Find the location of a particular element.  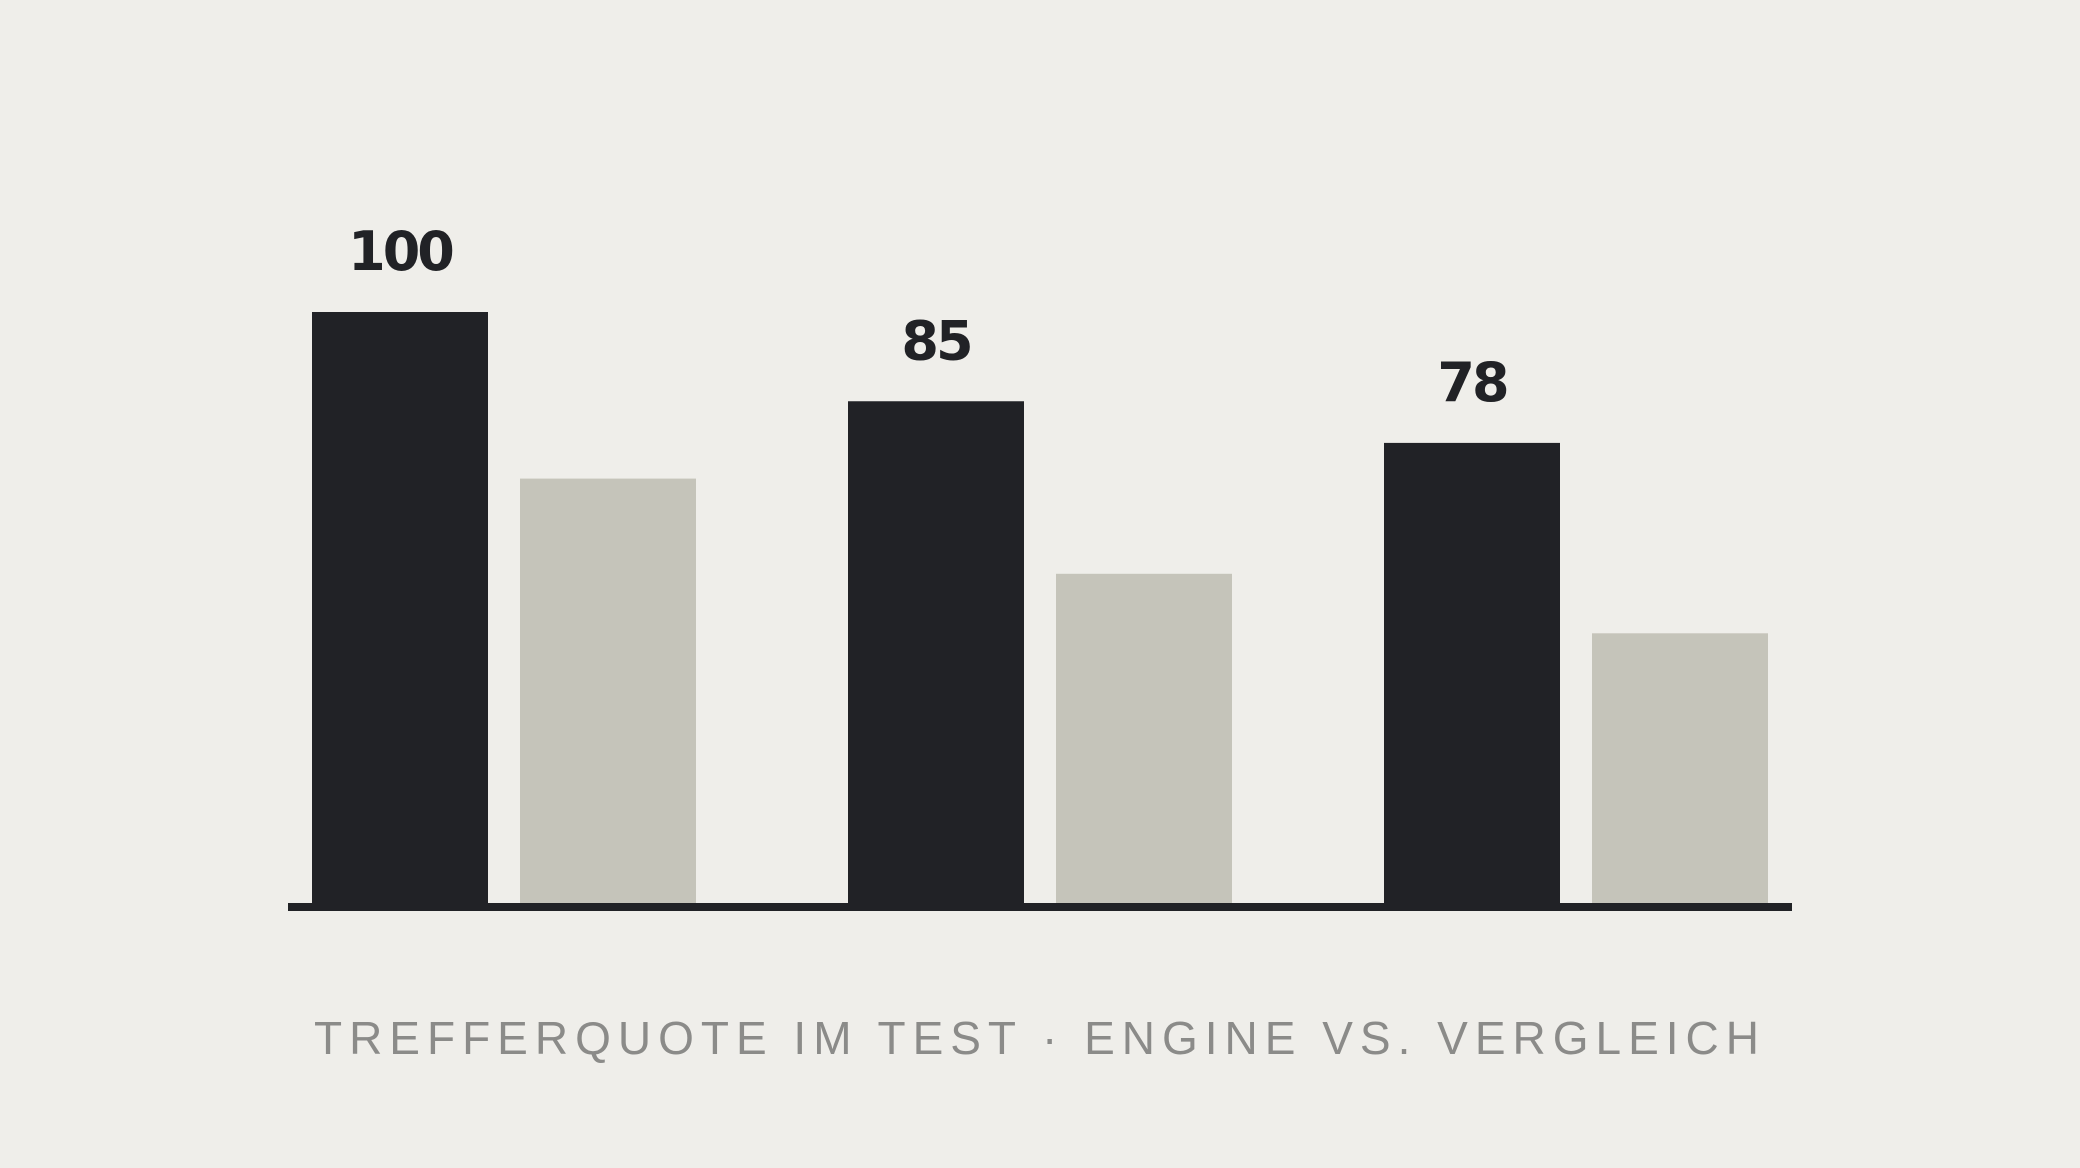

bar-series1-group1 is located at coordinates (400, 609).